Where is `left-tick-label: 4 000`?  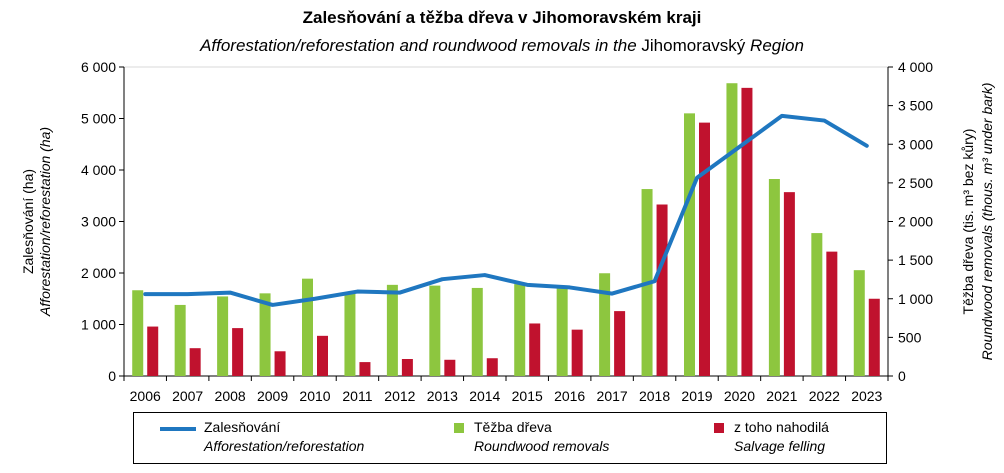
left-tick-label: 4 000 is located at coordinates (98, 170).